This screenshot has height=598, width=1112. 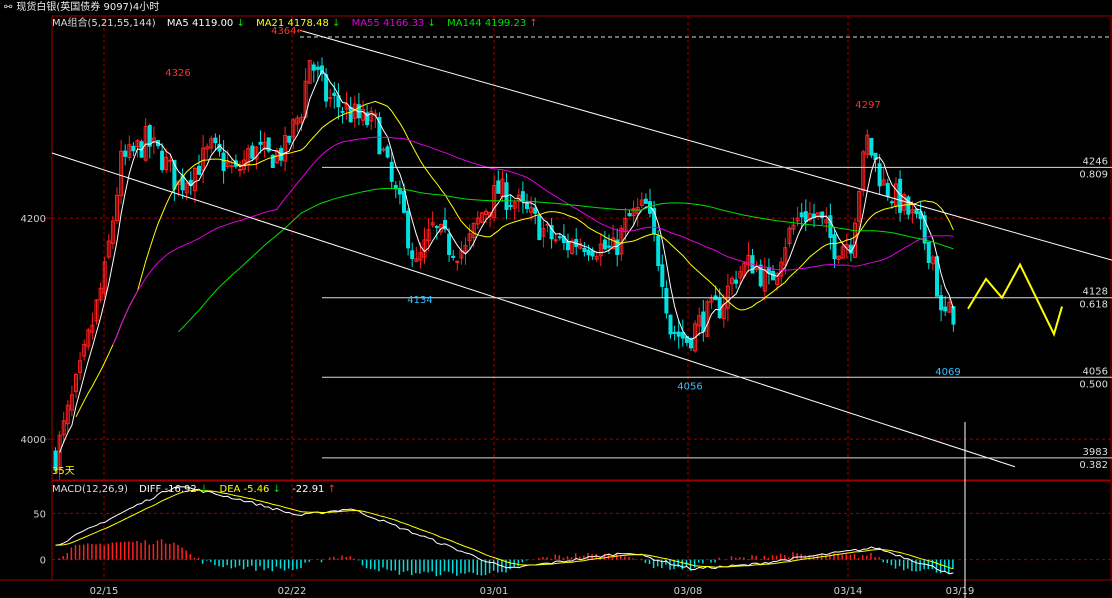 I want to click on fib-price-label: 4246, so click(x=1095, y=161).